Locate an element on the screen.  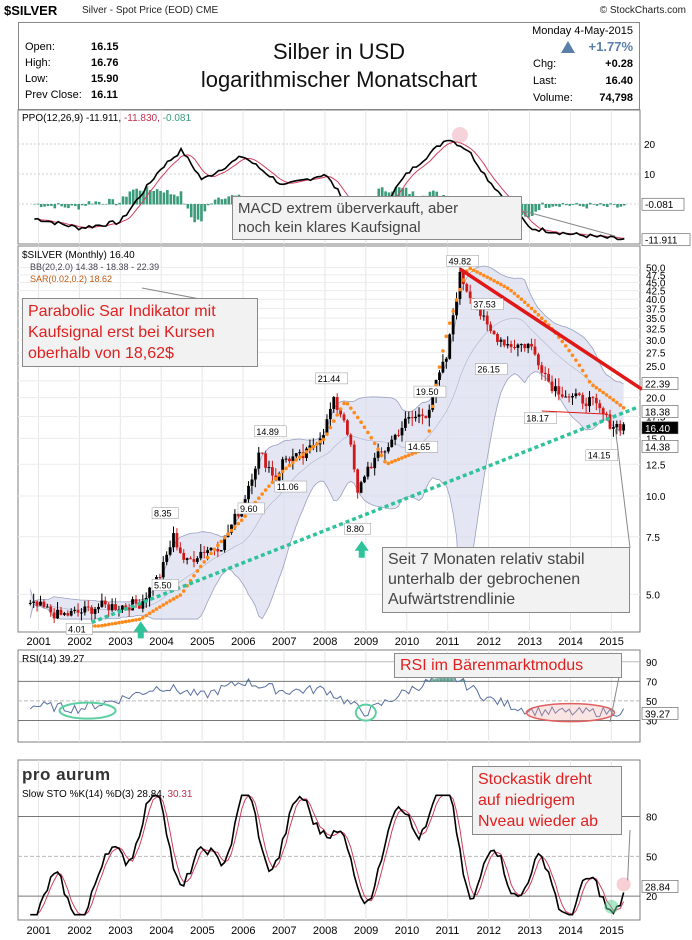
price-badge-bb-lower: 14.38 is located at coordinates (657, 447).